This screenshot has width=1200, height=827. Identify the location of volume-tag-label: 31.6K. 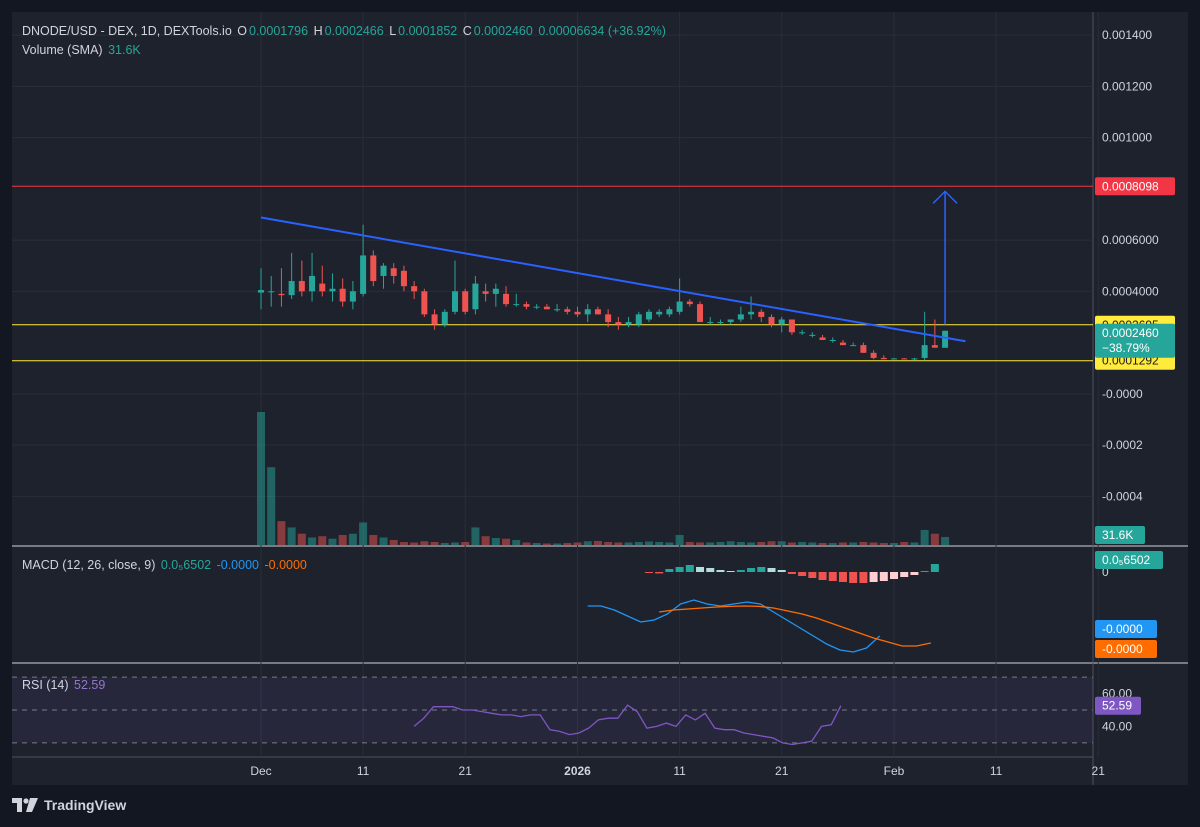
(1117, 535).